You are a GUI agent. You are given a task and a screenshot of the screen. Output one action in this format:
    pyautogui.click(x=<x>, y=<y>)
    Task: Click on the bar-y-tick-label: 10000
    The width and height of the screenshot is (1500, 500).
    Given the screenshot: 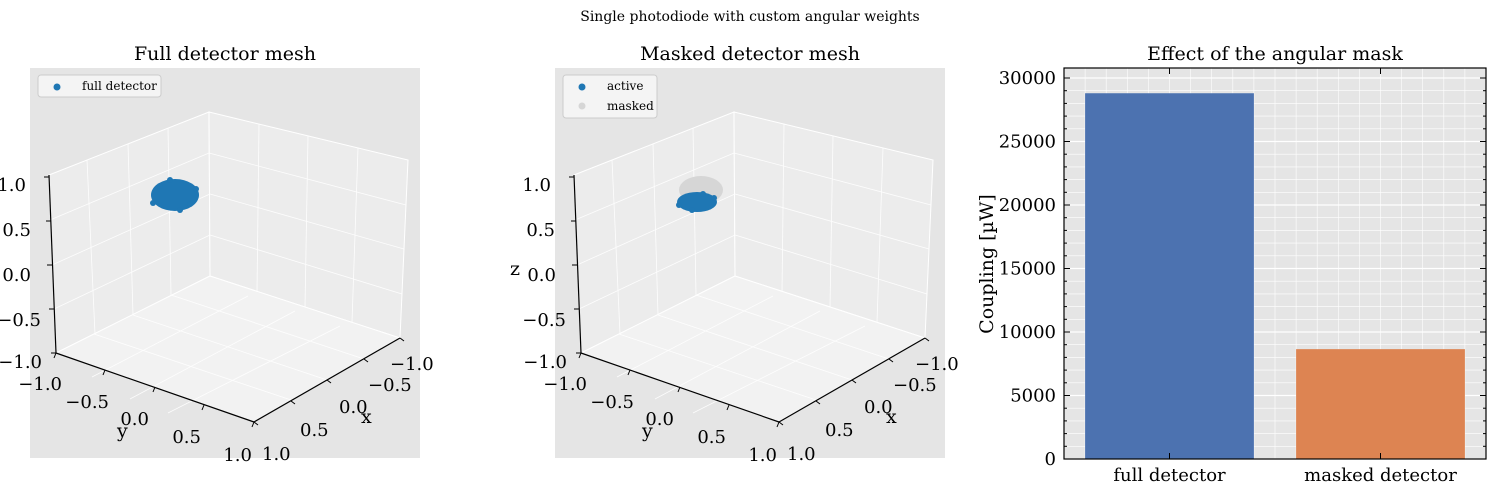 What is the action you would take?
    pyautogui.click(x=1027, y=332)
    